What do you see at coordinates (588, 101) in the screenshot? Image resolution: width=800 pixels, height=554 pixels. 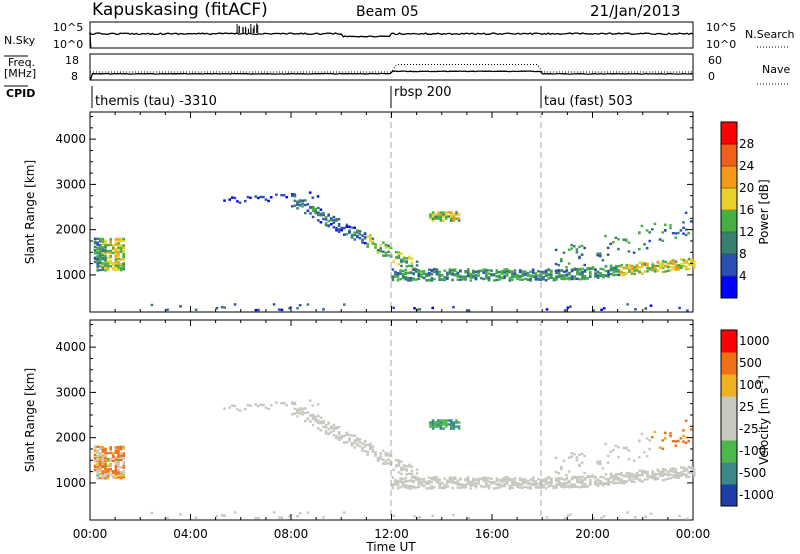 I see `cpid-segment-2: tau (fast) 503` at bounding box center [588, 101].